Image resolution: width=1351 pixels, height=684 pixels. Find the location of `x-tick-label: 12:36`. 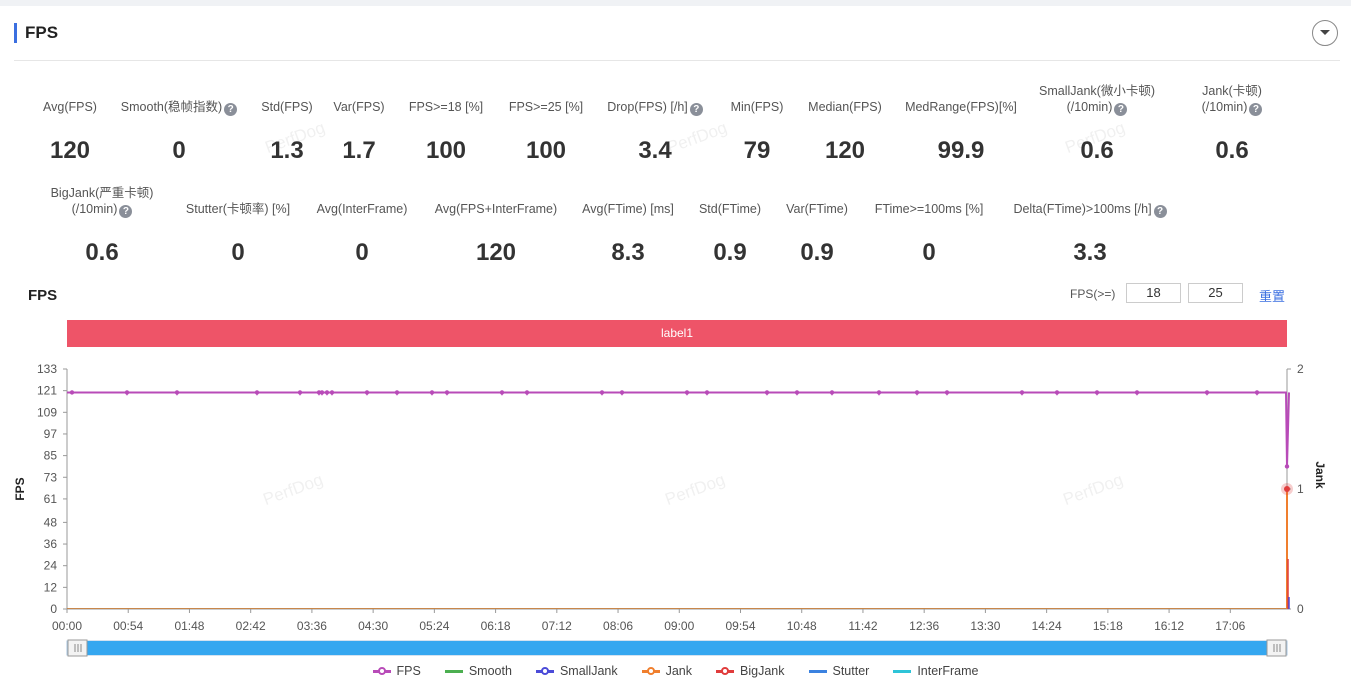

x-tick-label: 12:36 is located at coordinates (924, 626).